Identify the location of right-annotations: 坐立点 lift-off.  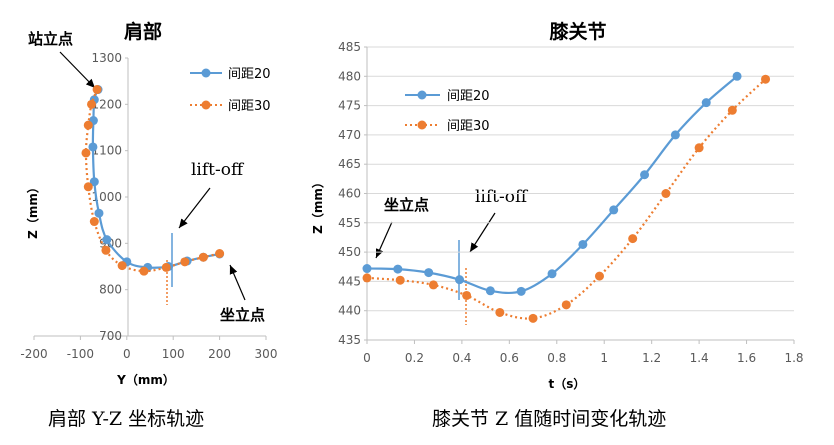
(452, 256).